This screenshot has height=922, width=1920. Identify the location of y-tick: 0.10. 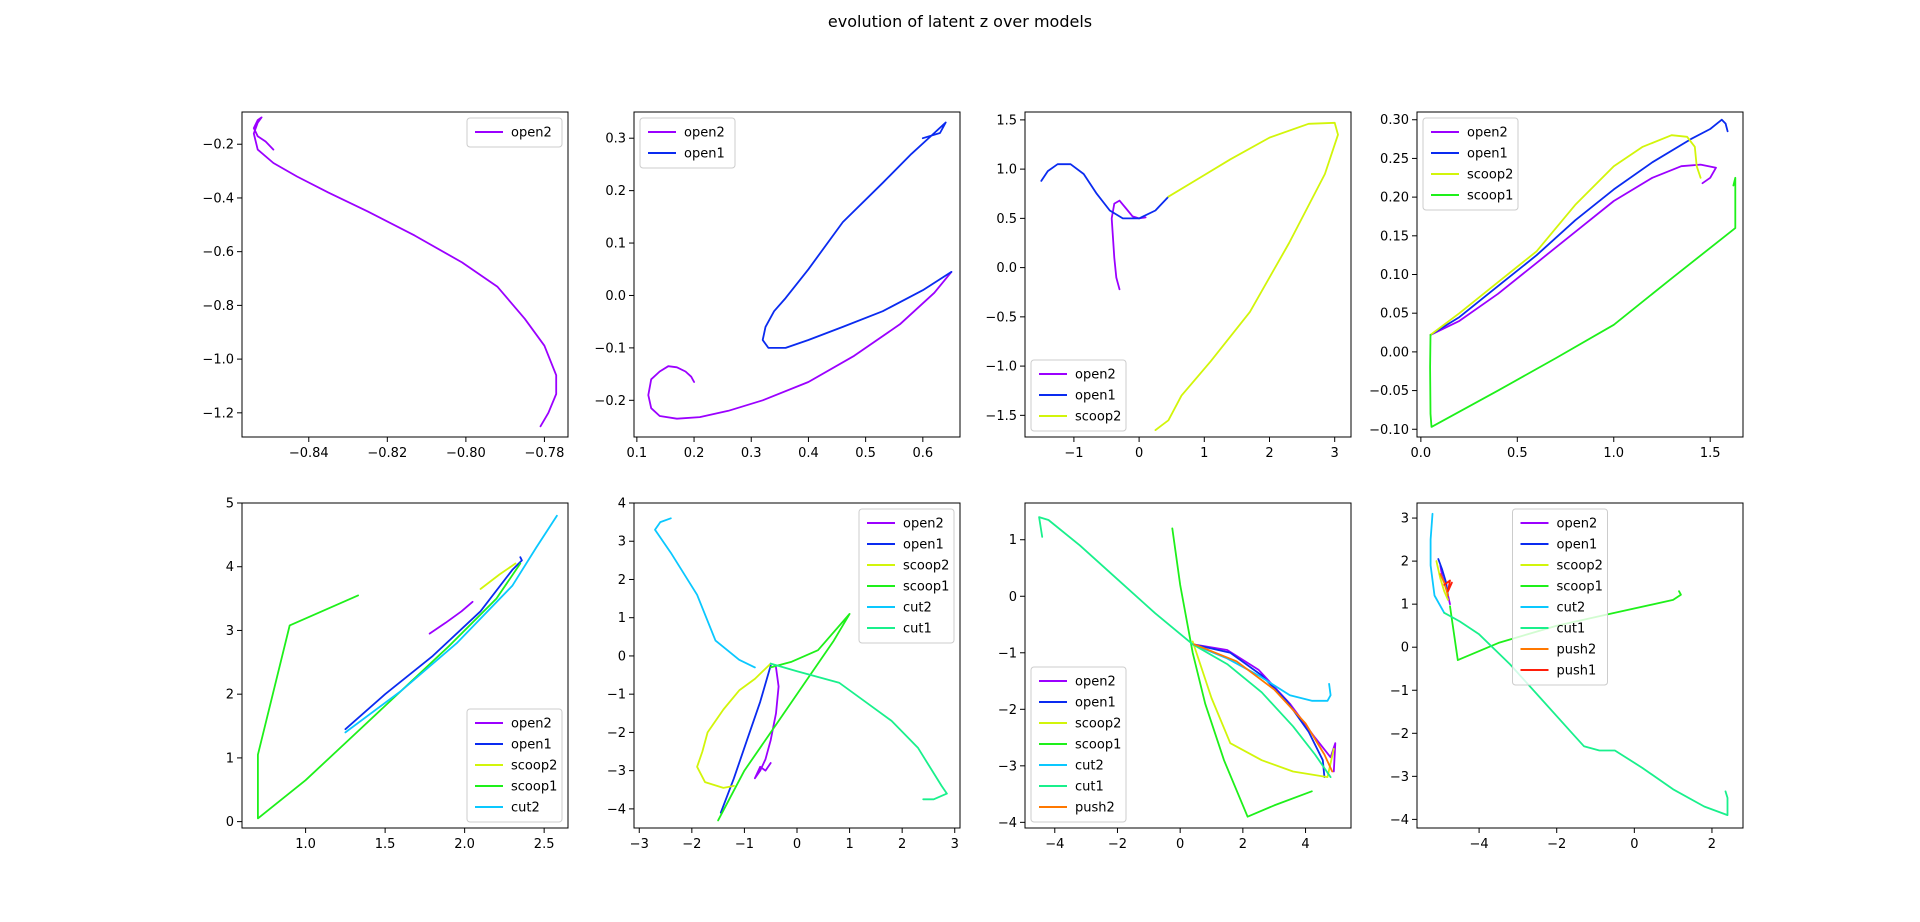
(1398, 275).